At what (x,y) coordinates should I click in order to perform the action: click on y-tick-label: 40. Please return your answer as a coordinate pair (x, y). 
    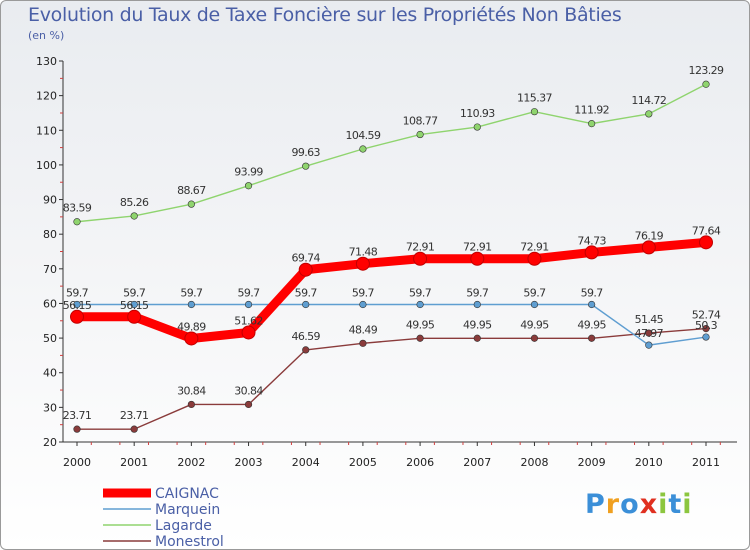
    Looking at the image, I should click on (50, 373).